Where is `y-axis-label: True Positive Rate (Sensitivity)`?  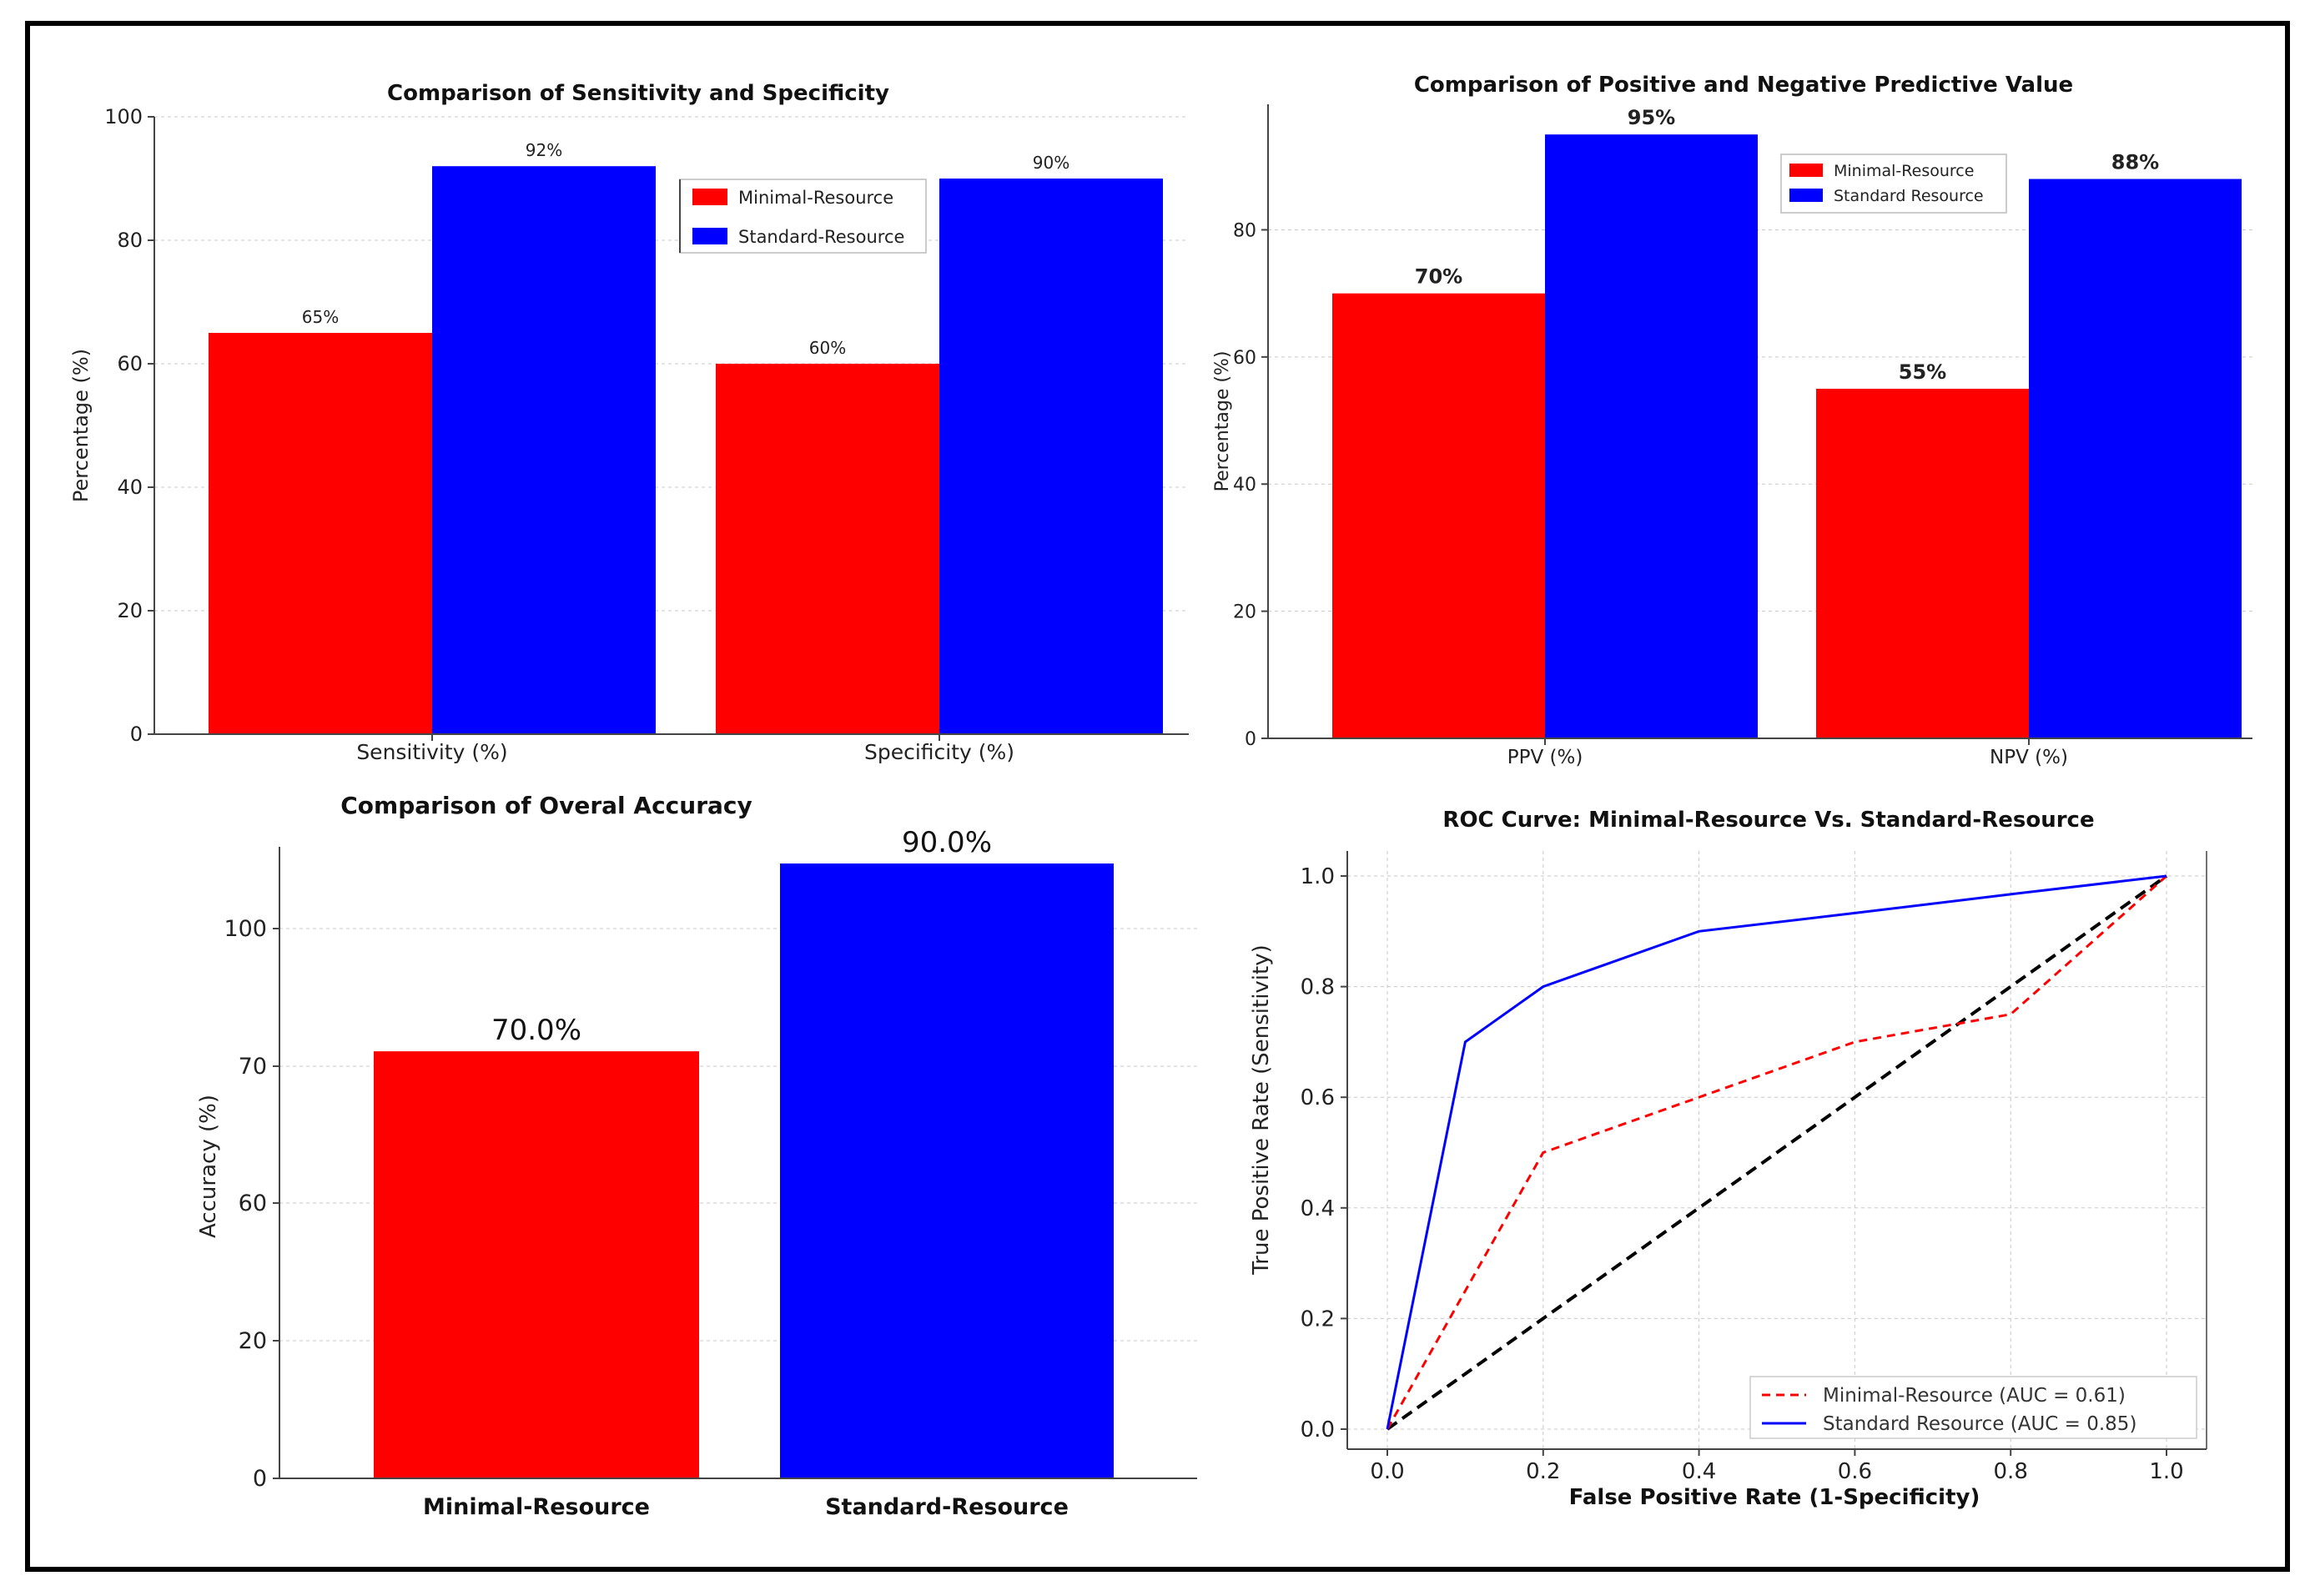 y-axis-label: True Positive Rate (Sensitivity) is located at coordinates (1261, 1110).